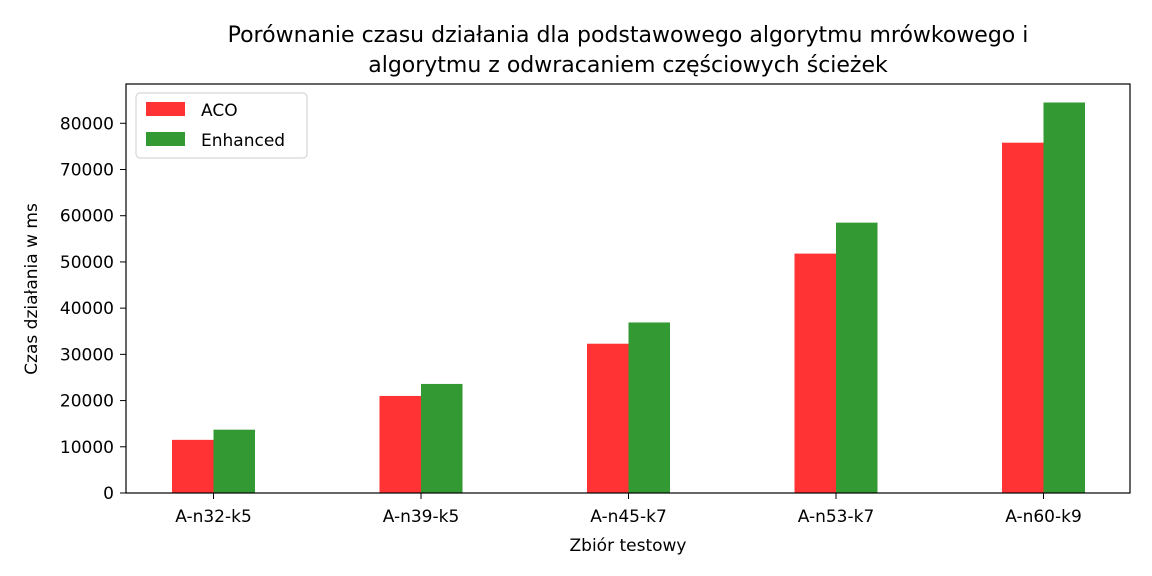 This screenshot has width=1152, height=576. Describe the element at coordinates (193, 466) in the screenshot. I see `bar-aco-a-n32-k5` at that location.